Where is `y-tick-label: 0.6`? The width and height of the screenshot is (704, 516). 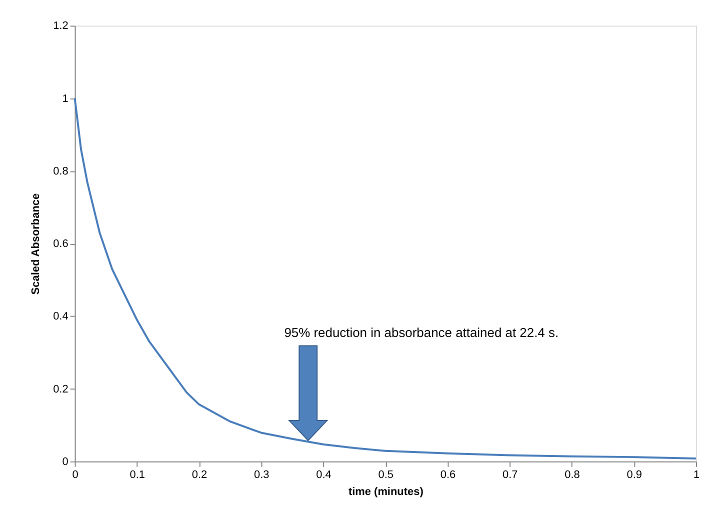
y-tick-label: 0.6 is located at coordinates (60, 244).